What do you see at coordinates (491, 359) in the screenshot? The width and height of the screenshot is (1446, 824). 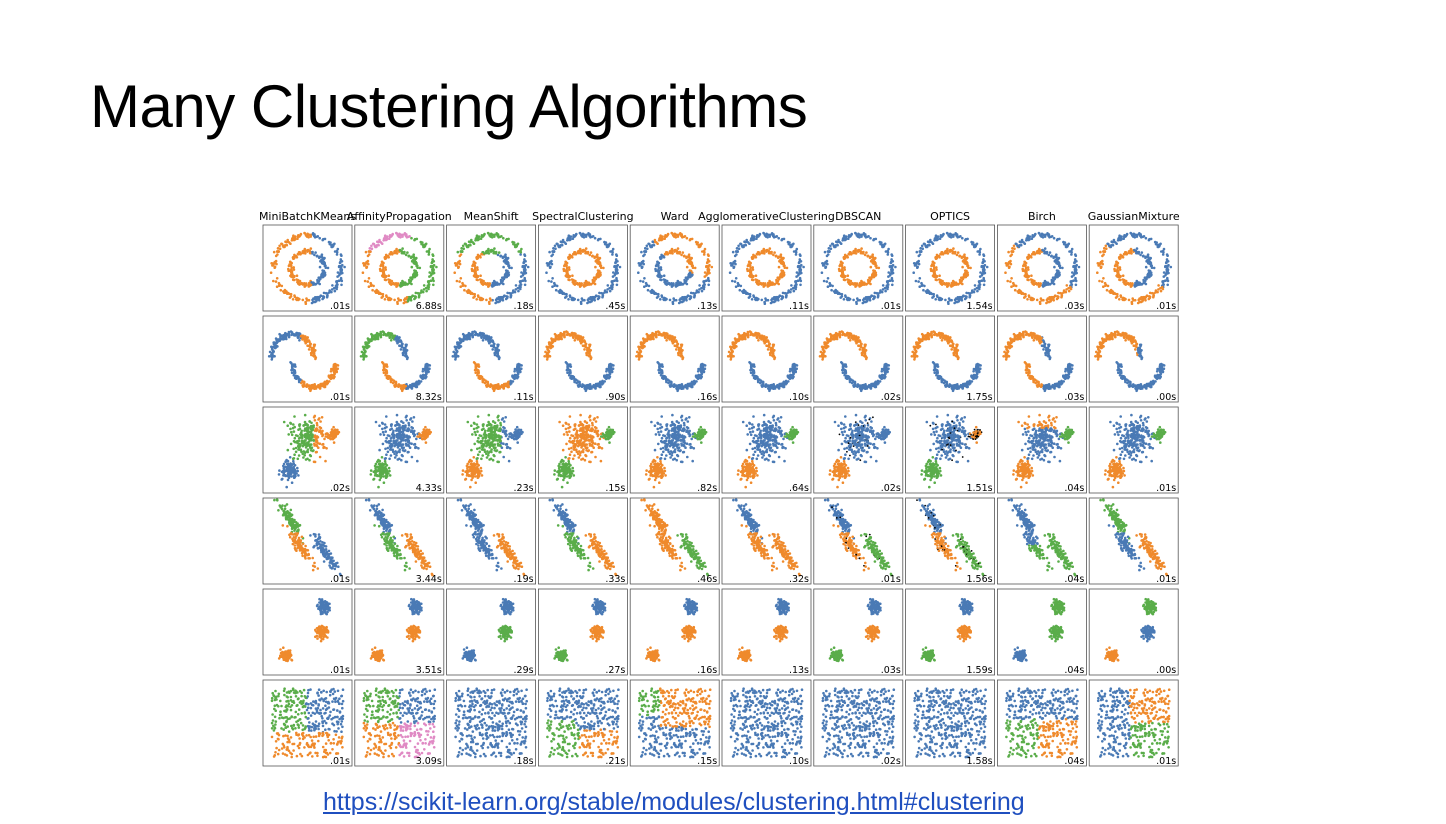 I see `panel-frame` at bounding box center [491, 359].